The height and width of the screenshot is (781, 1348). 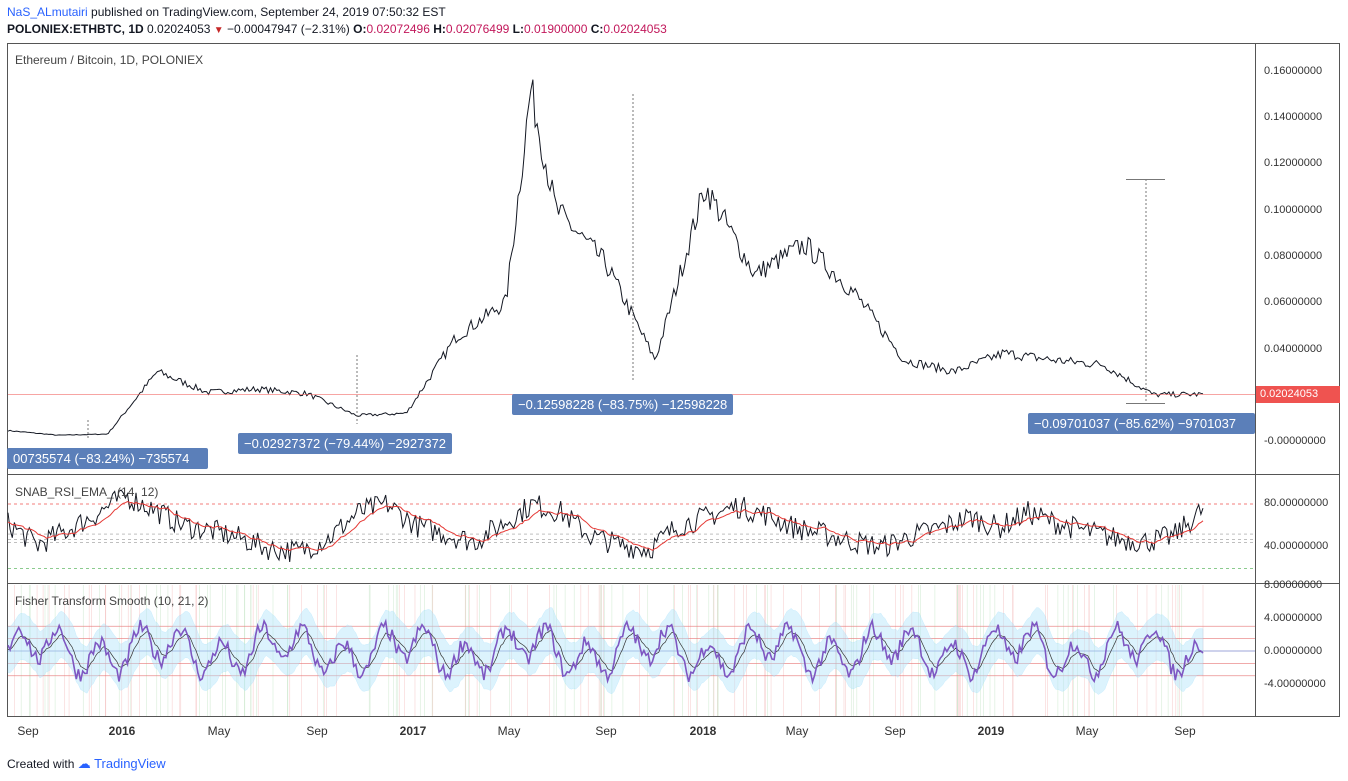 What do you see at coordinates (1293, 618) in the screenshot?
I see `fisher-tick: 4.00000000` at bounding box center [1293, 618].